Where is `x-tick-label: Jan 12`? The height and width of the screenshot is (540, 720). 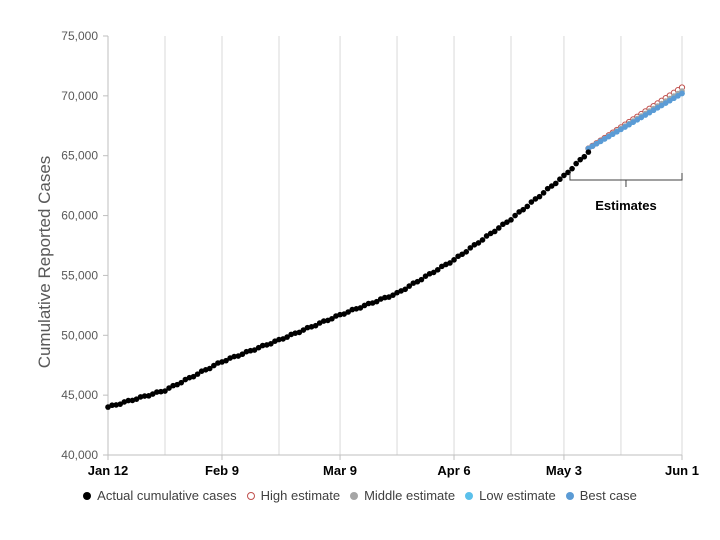 x-tick-label: Jan 12 is located at coordinates (108, 470).